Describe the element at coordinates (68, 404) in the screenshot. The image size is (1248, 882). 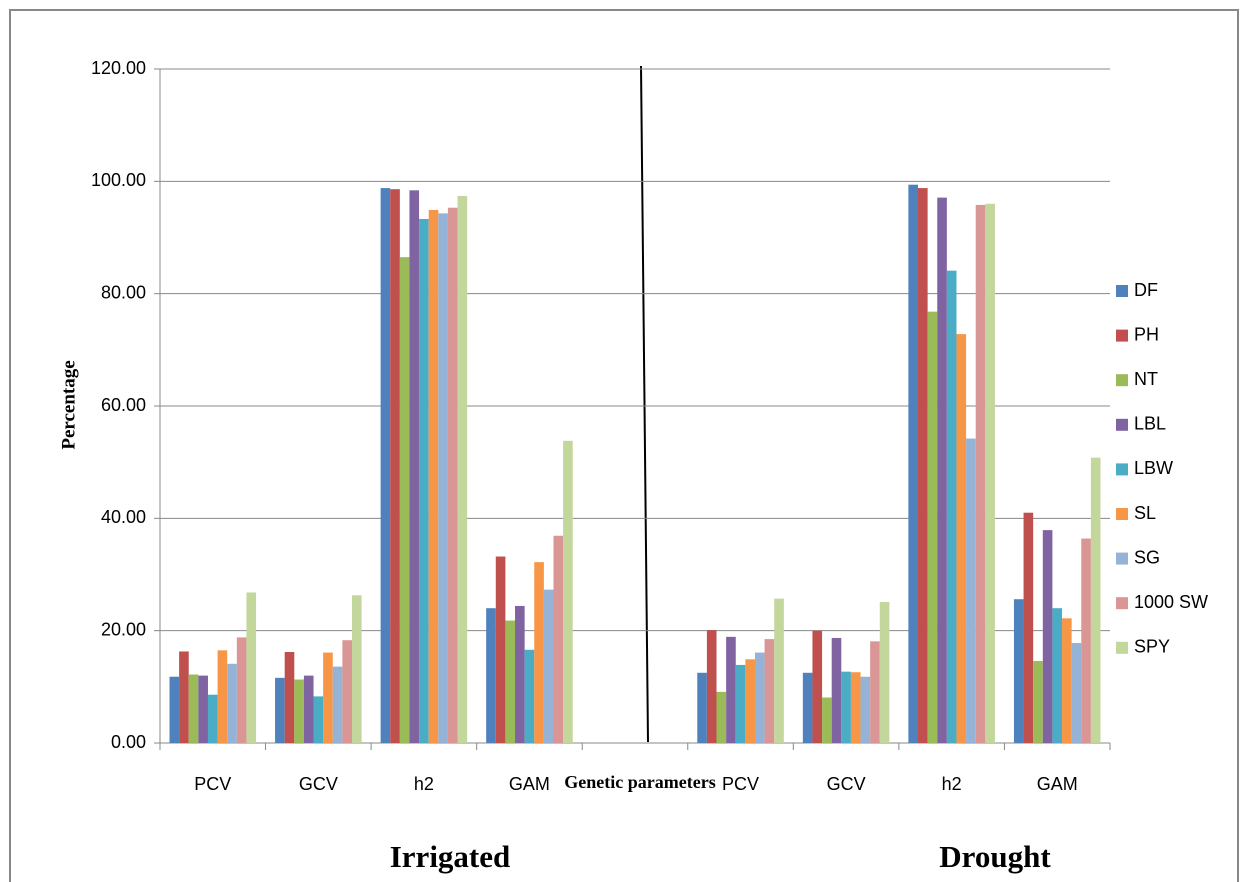
I see `y-axis-title: Percentage` at that location.